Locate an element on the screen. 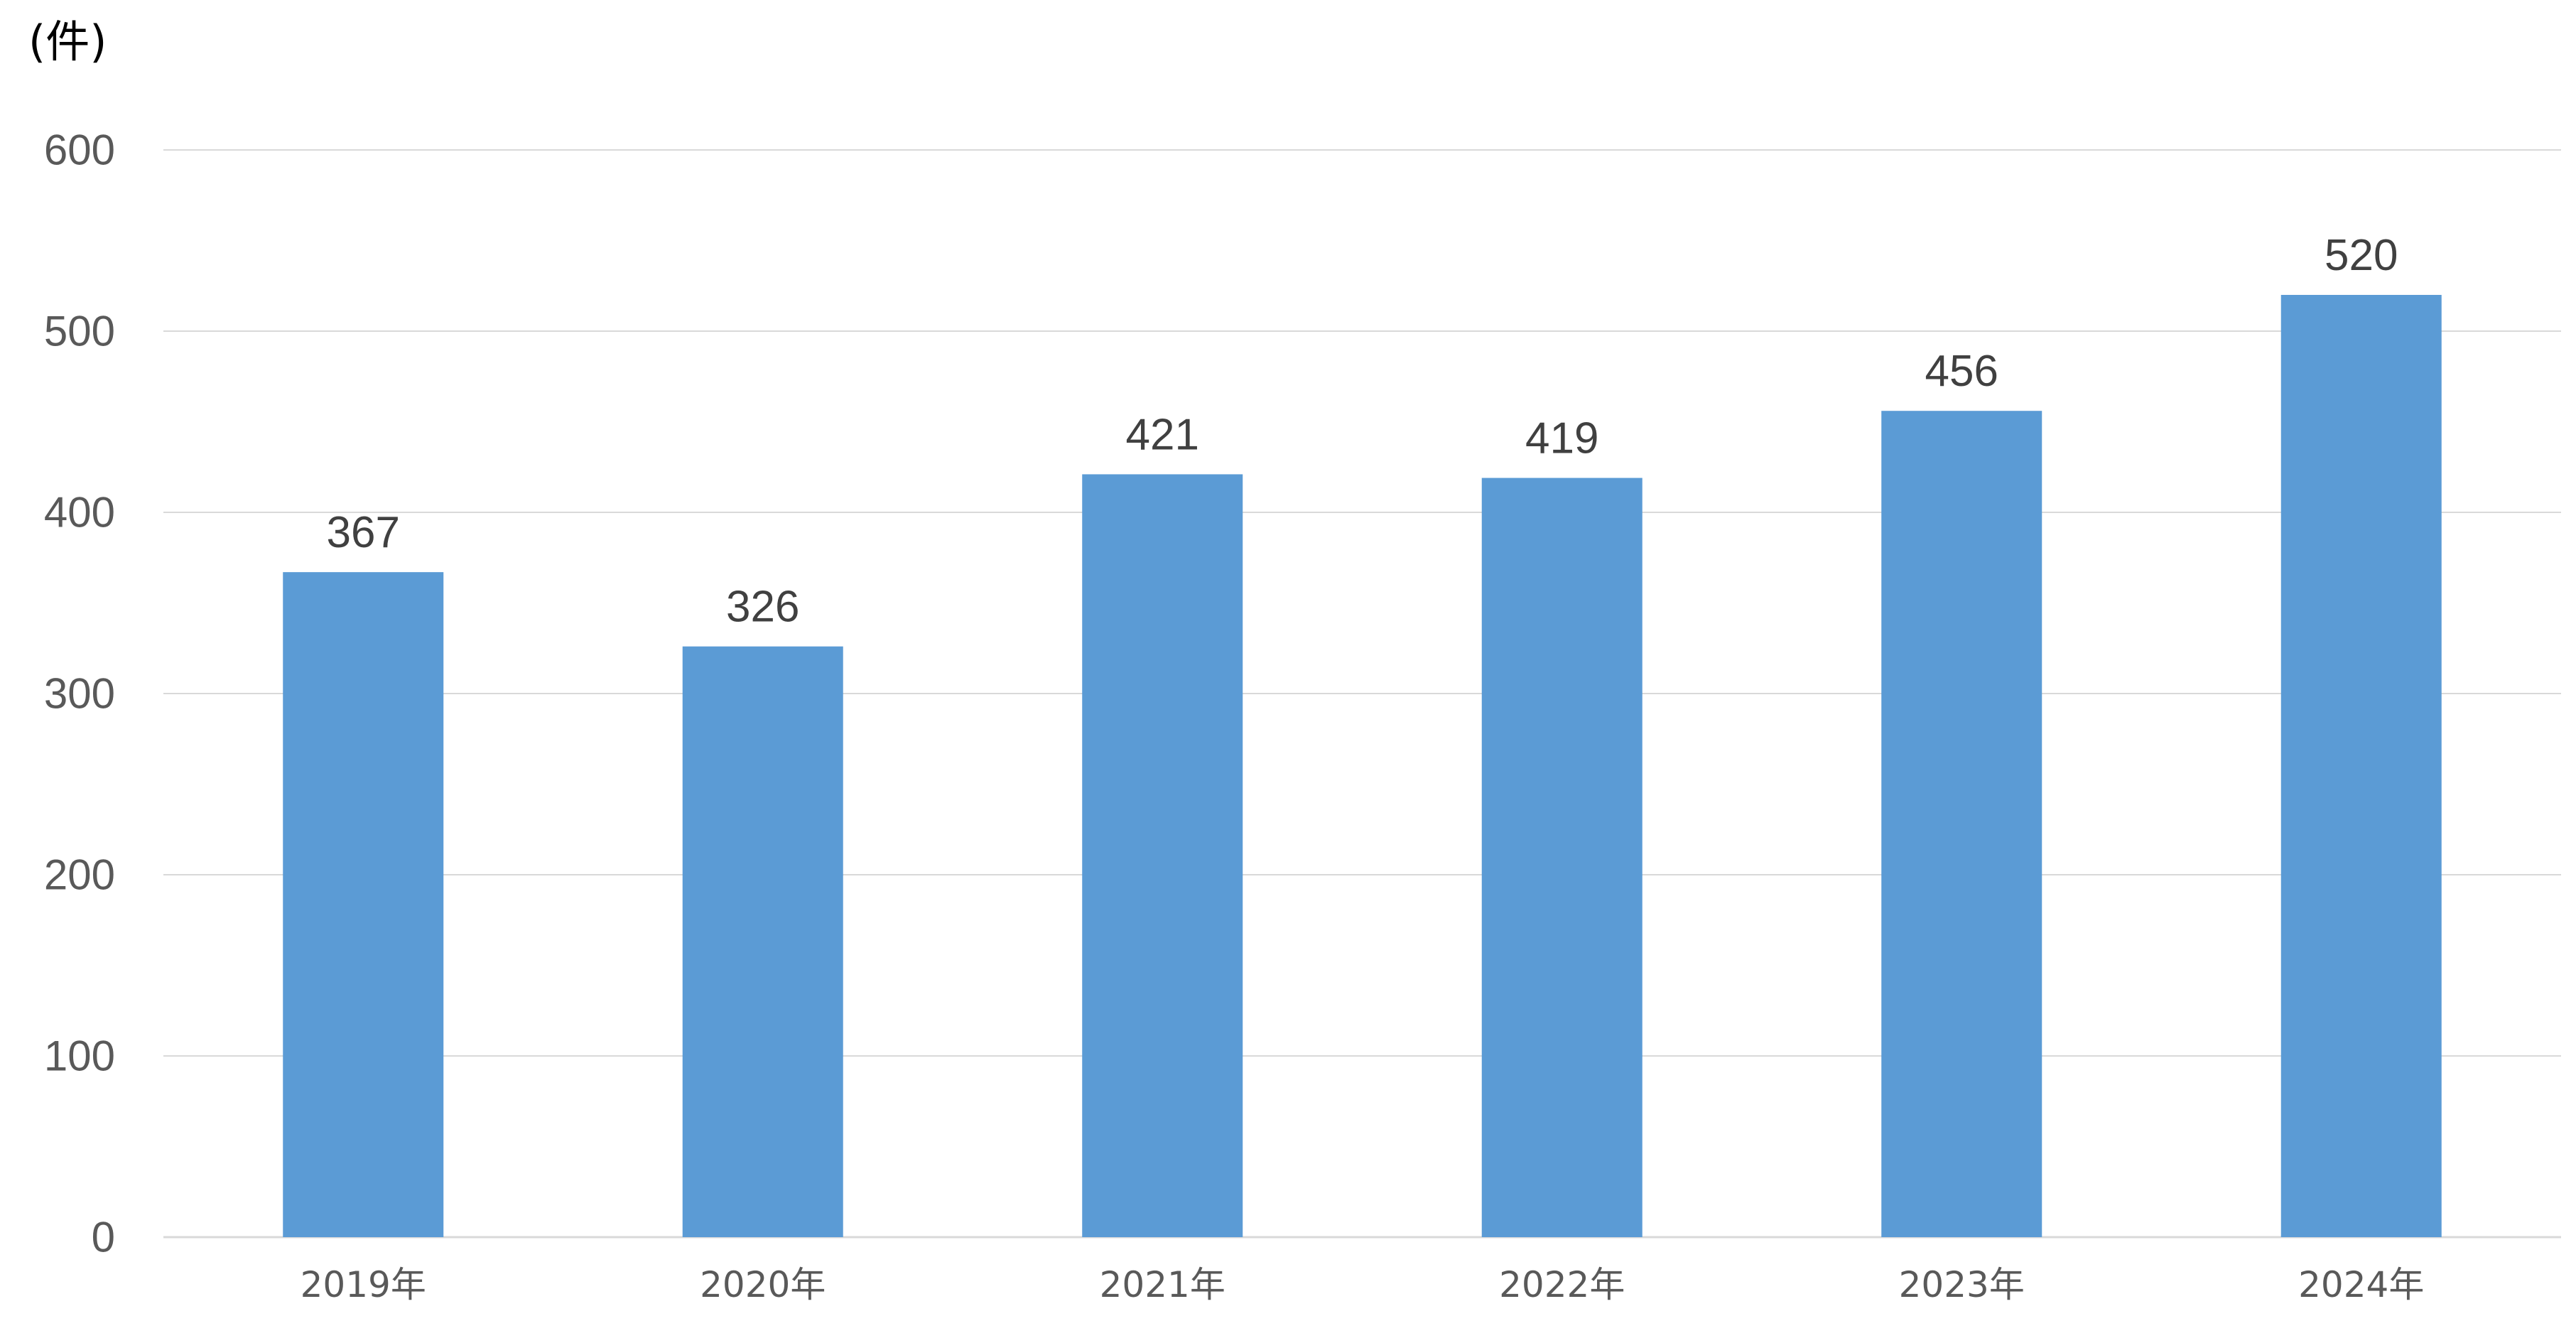 This screenshot has width=2576, height=1321. y-axis-ticks: 0 100 200 300 400 500 600 is located at coordinates (79, 693).